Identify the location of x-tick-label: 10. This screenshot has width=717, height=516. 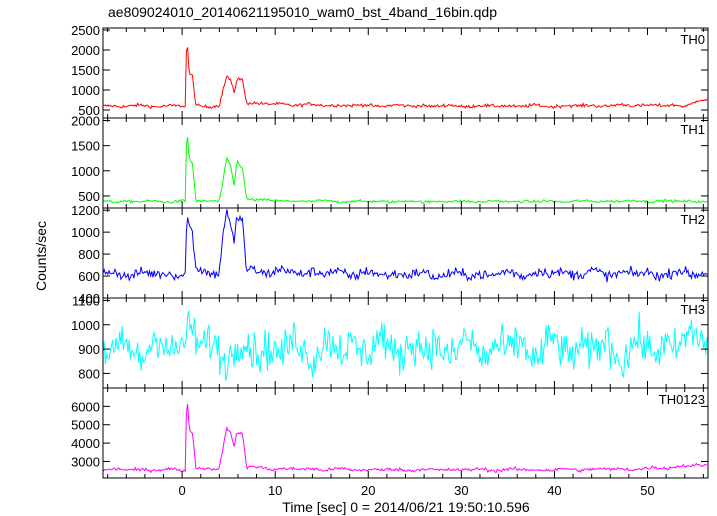
(275, 490).